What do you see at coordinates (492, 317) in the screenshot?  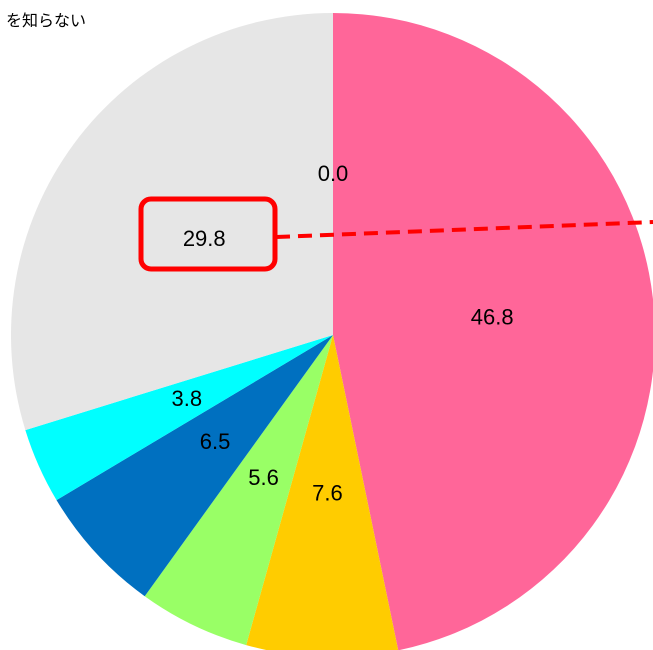 I see `data-label: 46.8` at bounding box center [492, 317].